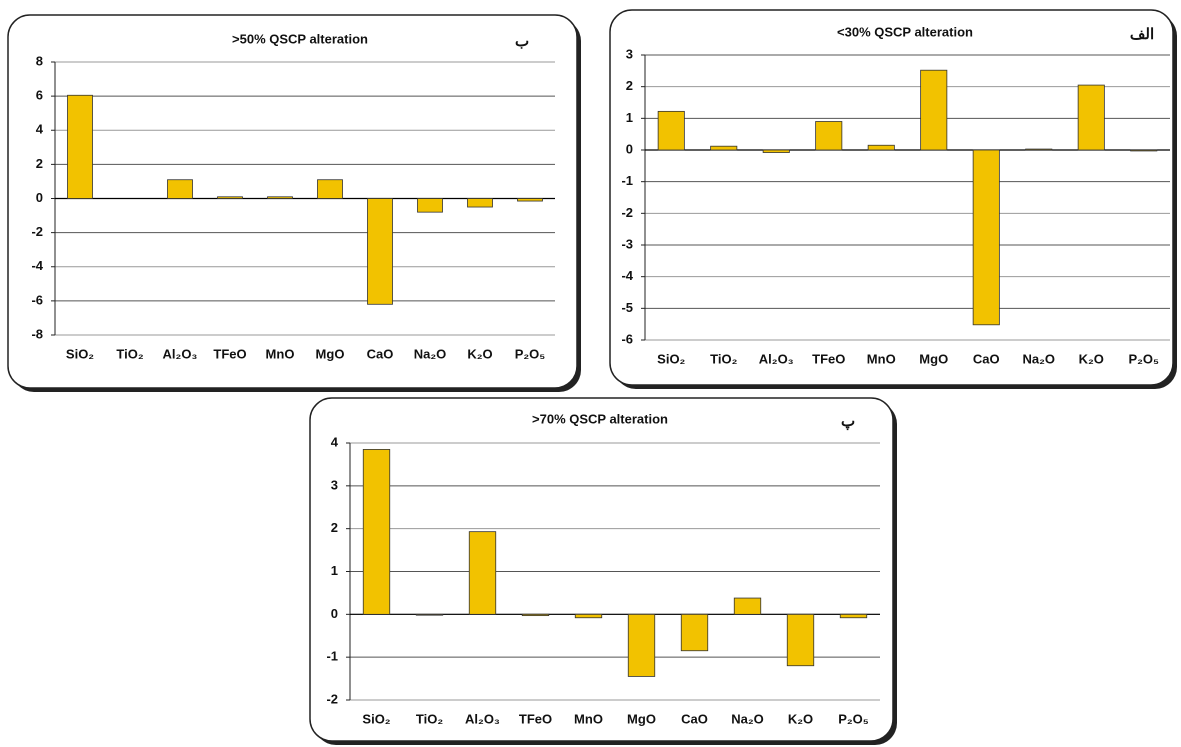 The image size is (1181, 747). What do you see at coordinates (600, 418) in the screenshot?
I see `chart-title: >70% QSCP alteration` at bounding box center [600, 418].